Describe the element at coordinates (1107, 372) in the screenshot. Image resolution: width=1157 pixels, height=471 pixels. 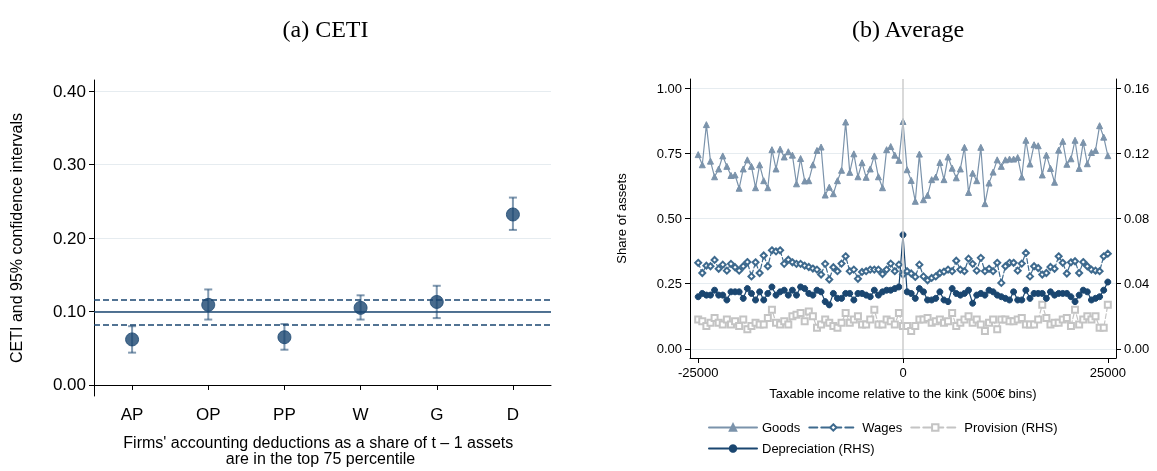
I see `x-tick-label: 25000` at that location.